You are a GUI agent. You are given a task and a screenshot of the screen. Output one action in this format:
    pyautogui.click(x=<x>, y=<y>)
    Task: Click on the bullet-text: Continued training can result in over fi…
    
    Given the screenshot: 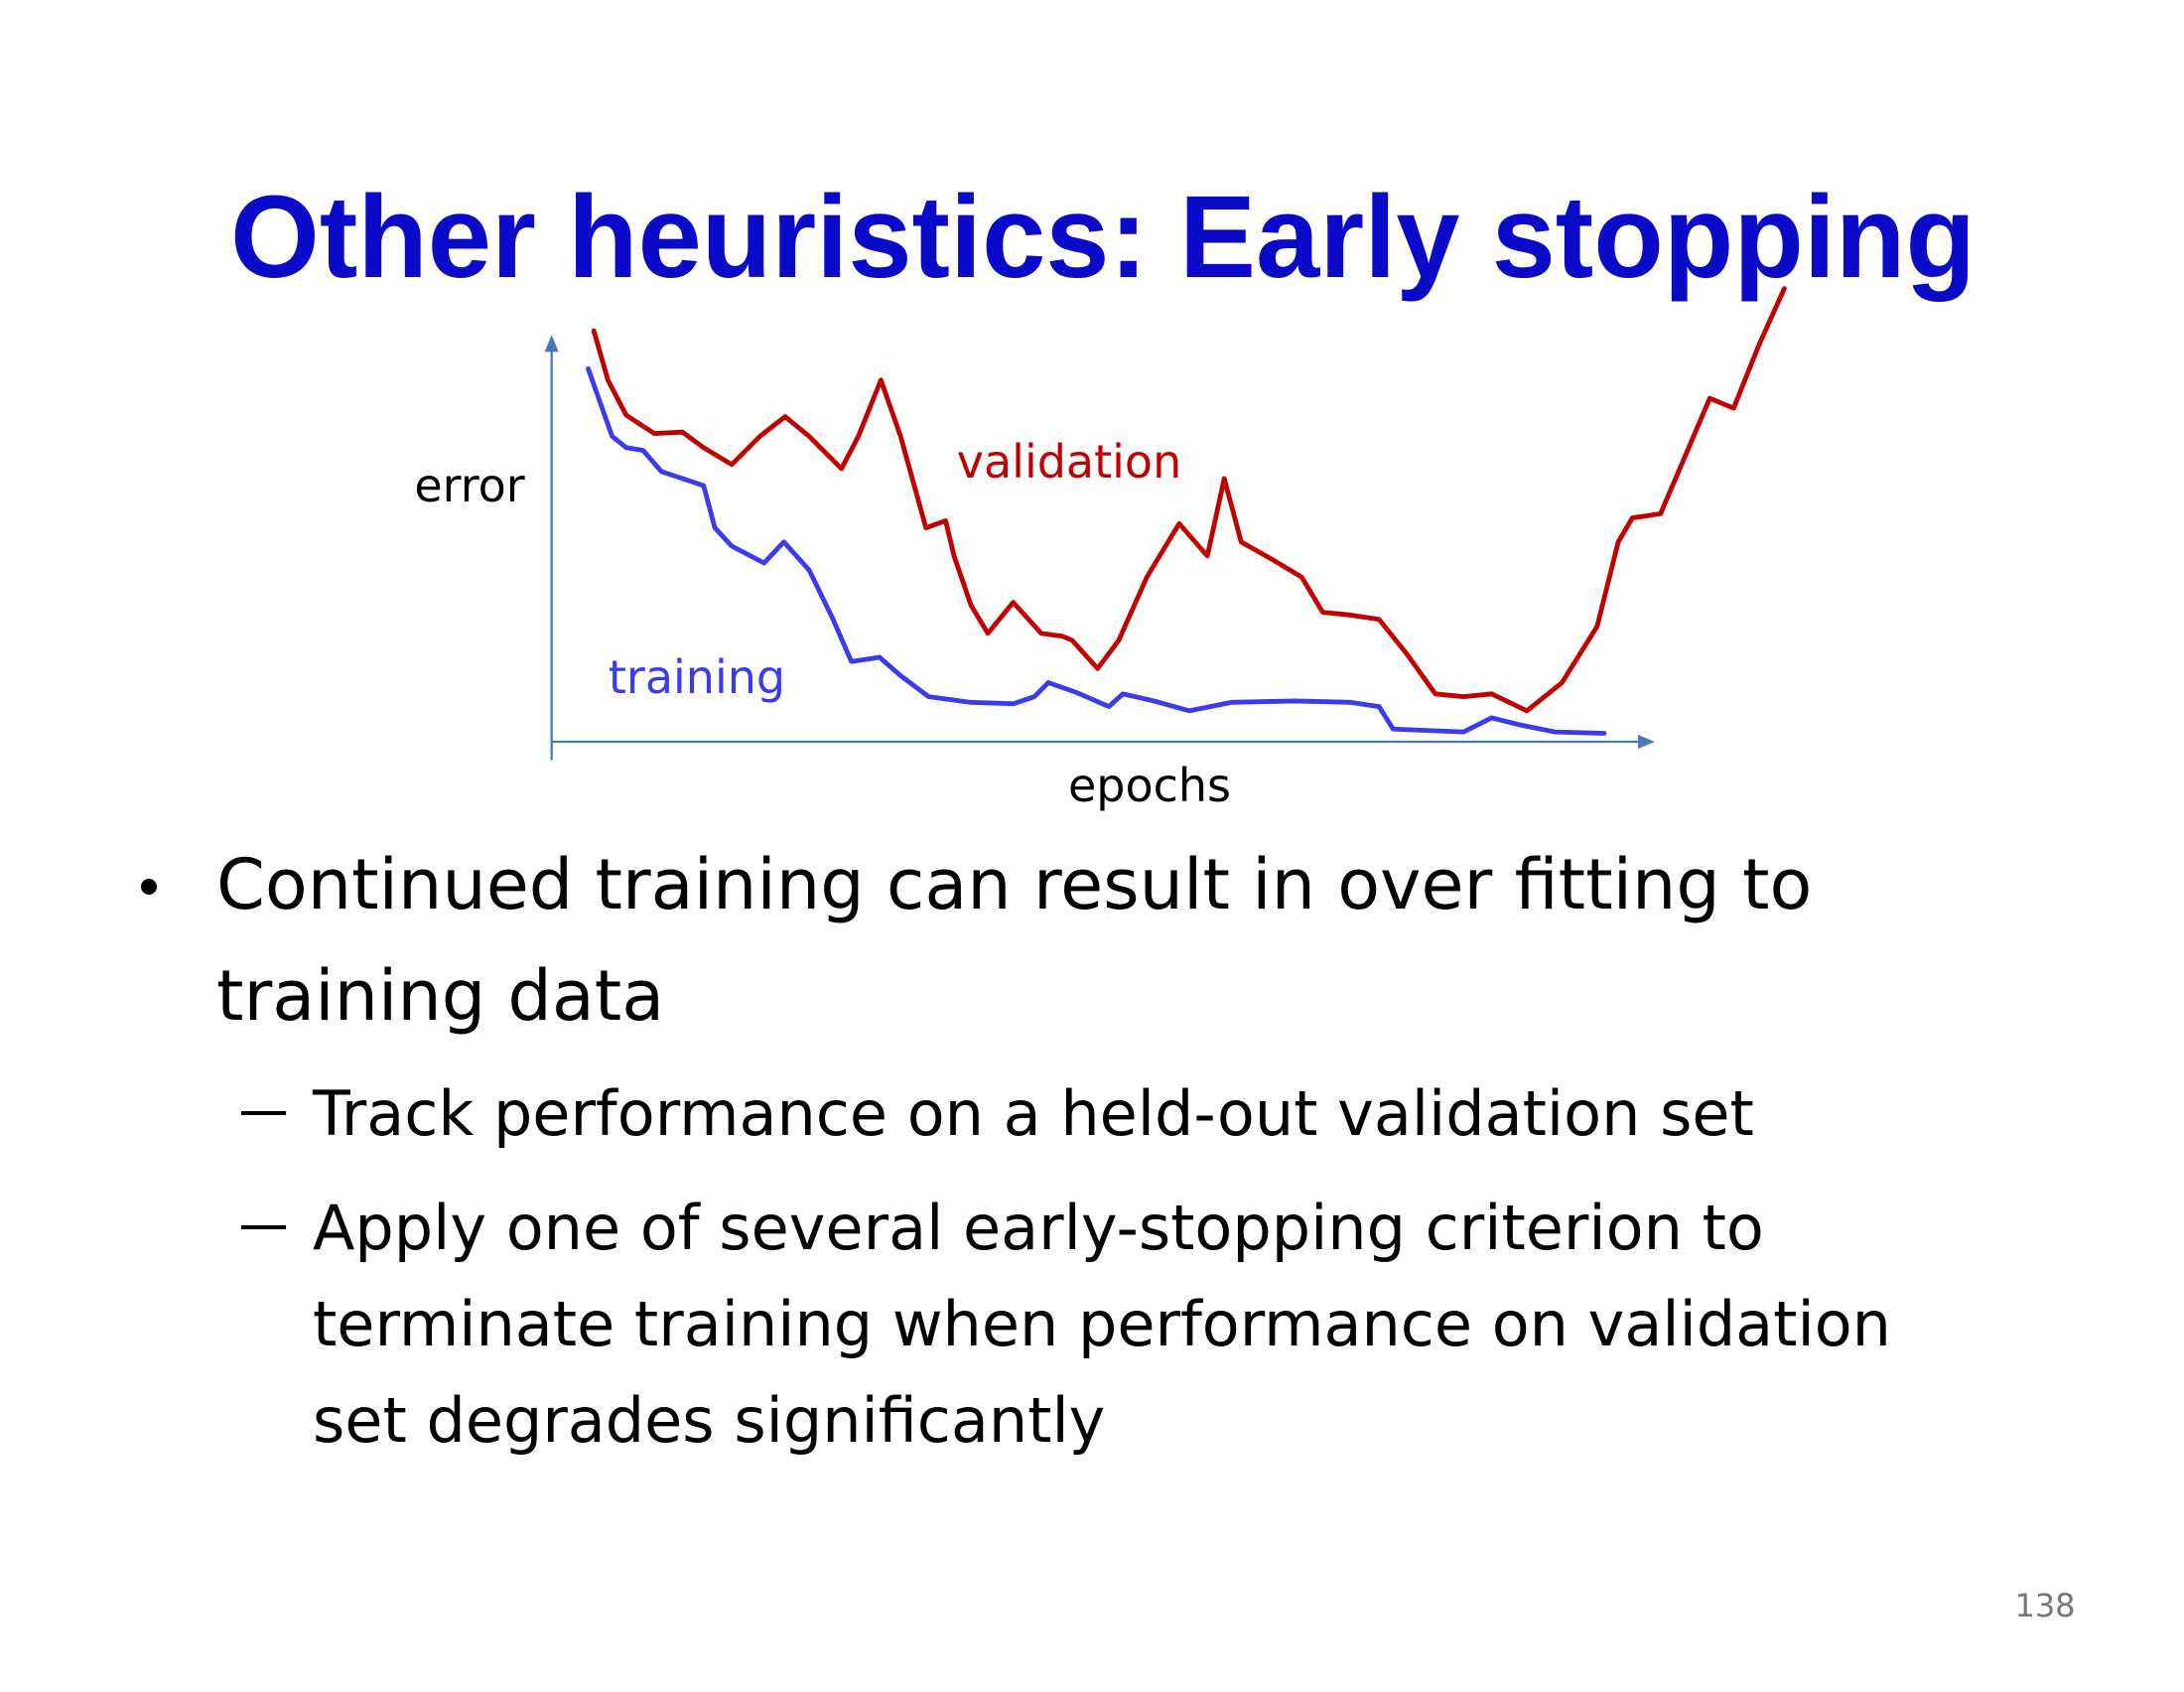 What is the action you would take?
    pyautogui.click(x=1014, y=884)
    